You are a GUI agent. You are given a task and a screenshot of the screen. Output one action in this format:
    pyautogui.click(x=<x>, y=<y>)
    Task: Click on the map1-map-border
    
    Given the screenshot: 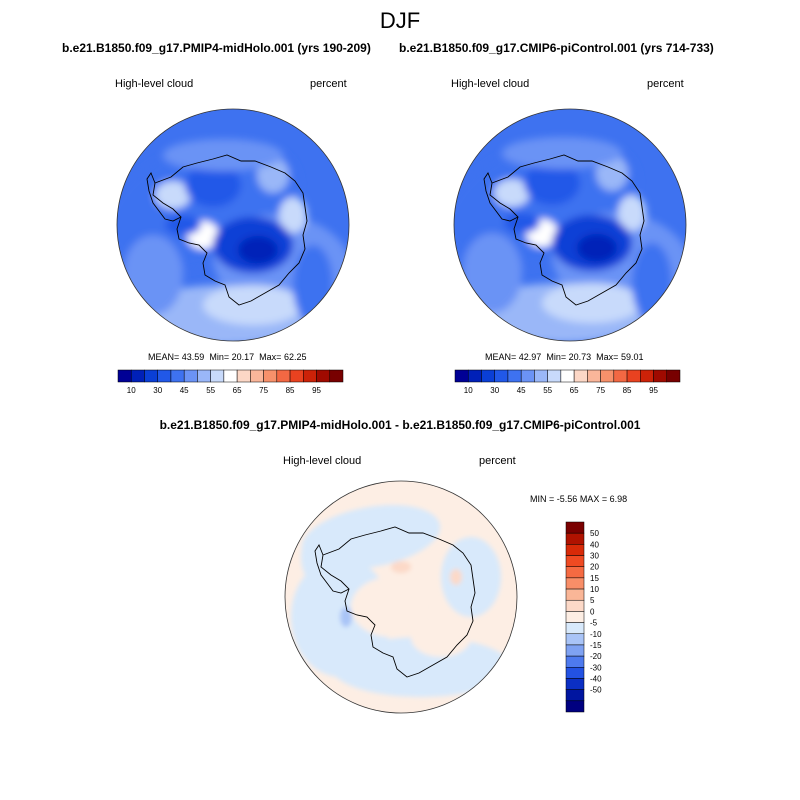 What is the action you would take?
    pyautogui.click(x=233, y=225)
    